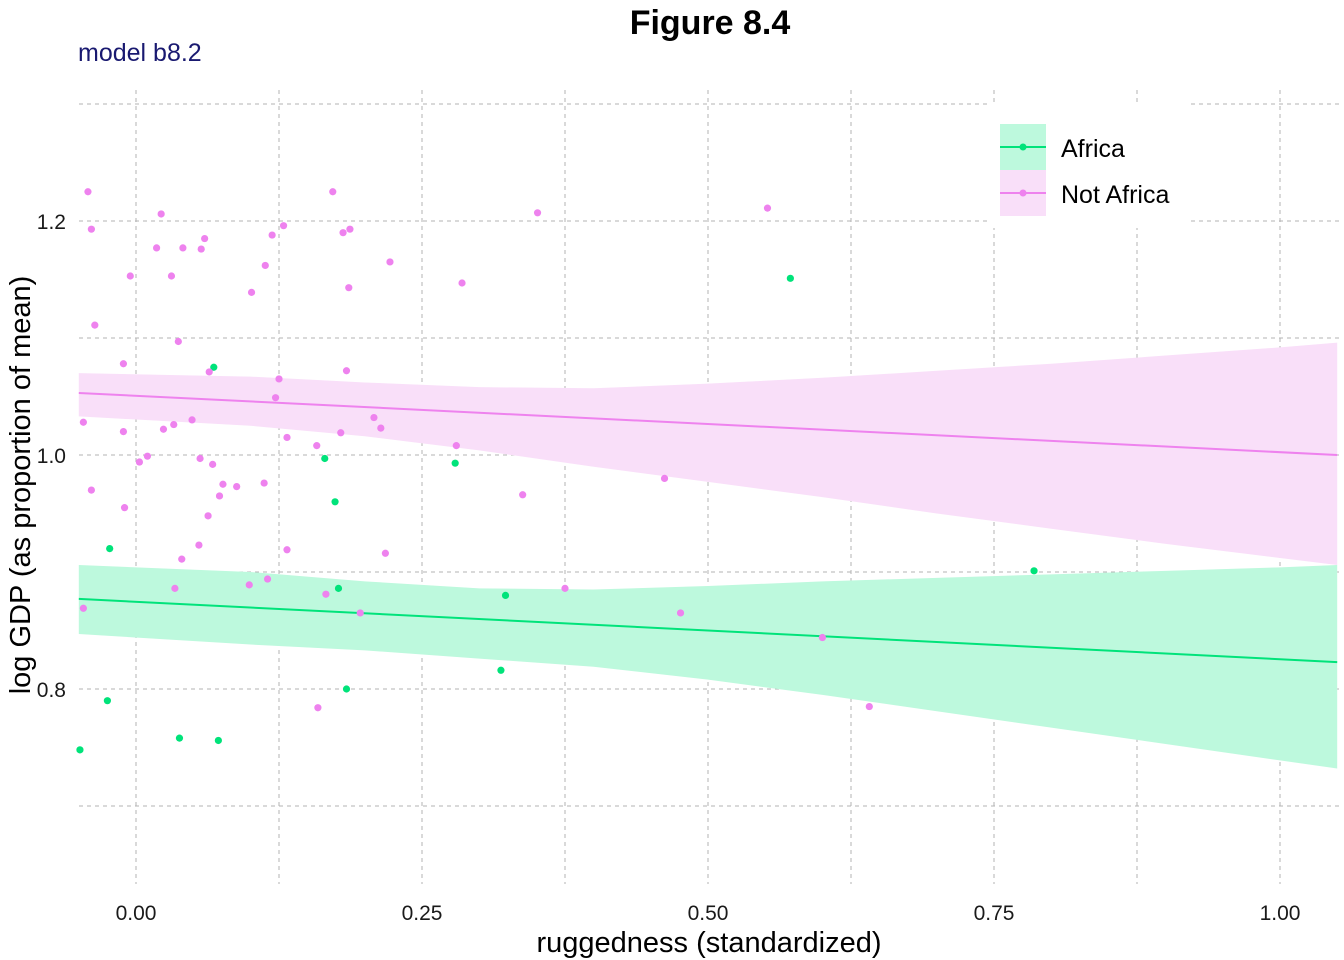  Describe the element at coordinates (1280, 913) in the screenshot. I see `x-tick-label: 1.00` at that location.